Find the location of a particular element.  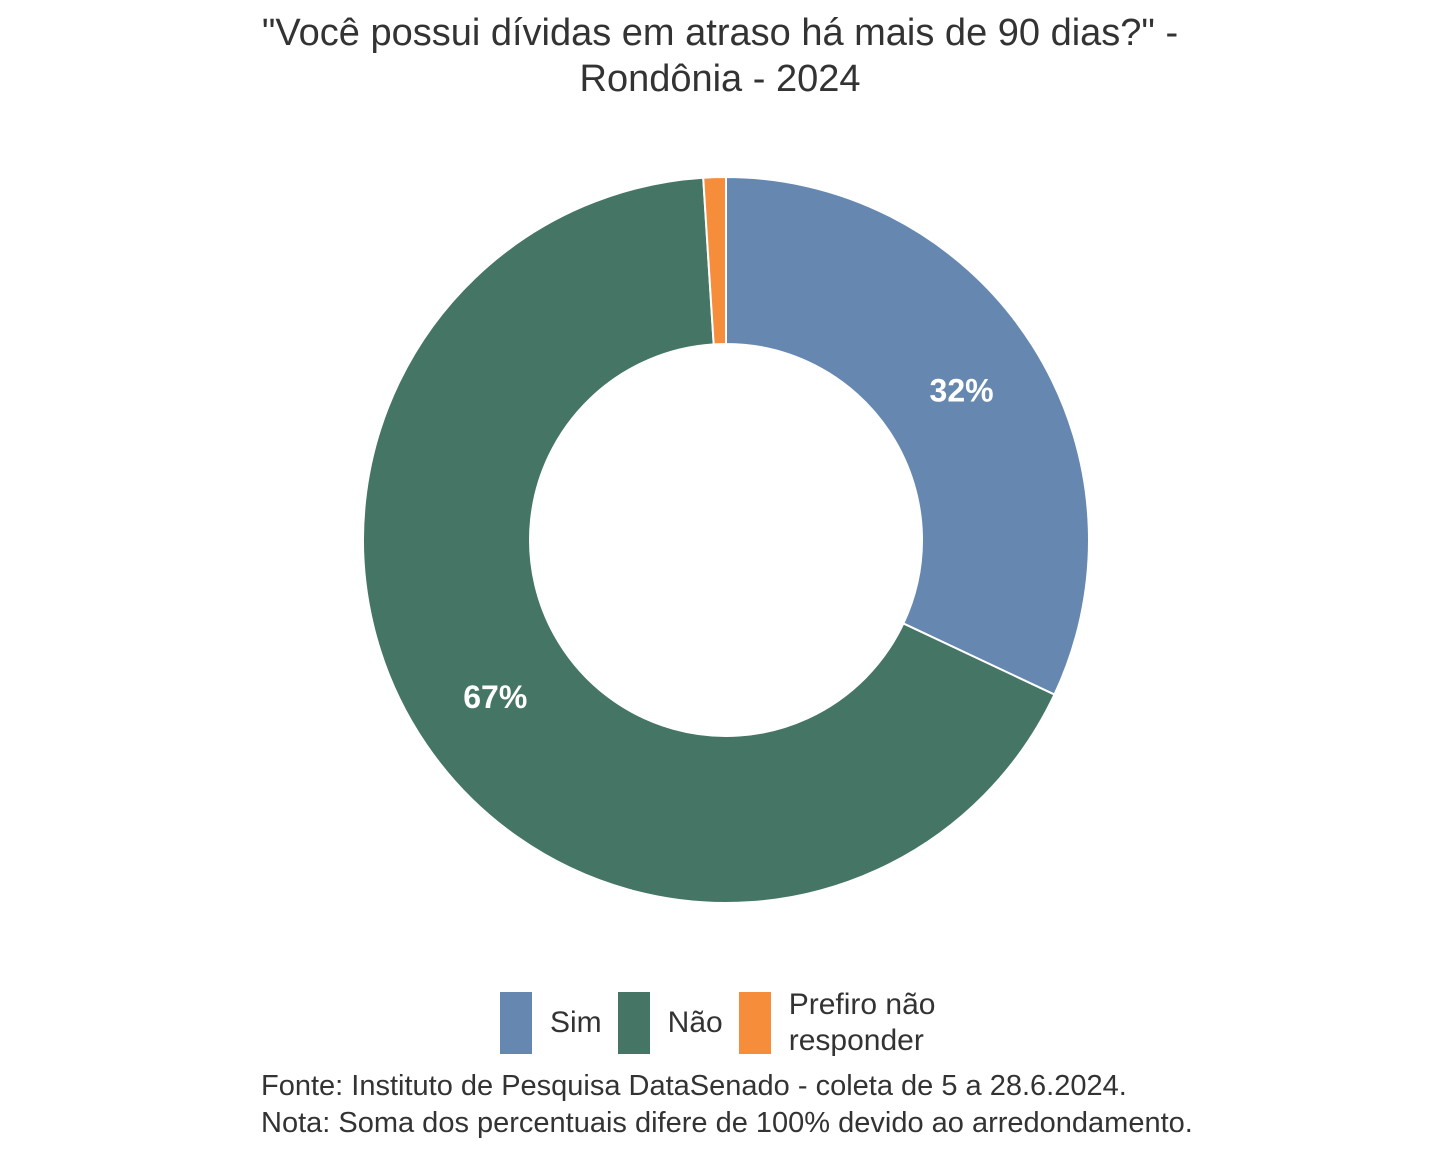

slice-label-nao: 67% is located at coordinates (495, 697).